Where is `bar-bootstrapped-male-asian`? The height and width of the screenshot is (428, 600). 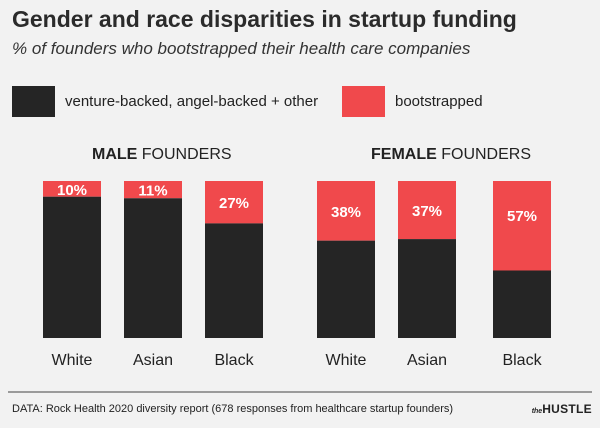 bar-bootstrapped-male-asian is located at coordinates (153, 190).